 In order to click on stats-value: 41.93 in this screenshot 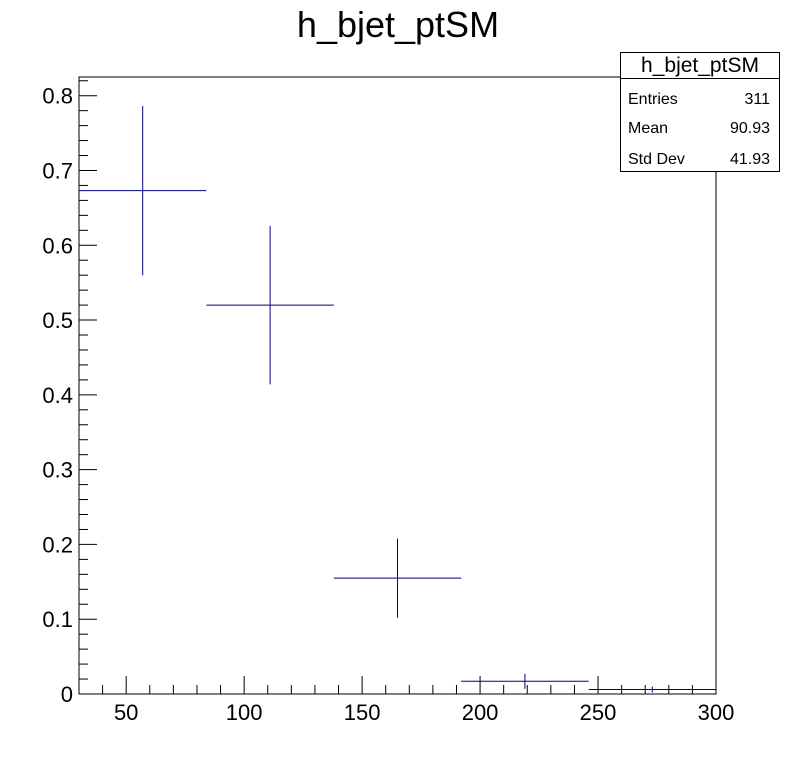, I will do `click(749, 159)`.